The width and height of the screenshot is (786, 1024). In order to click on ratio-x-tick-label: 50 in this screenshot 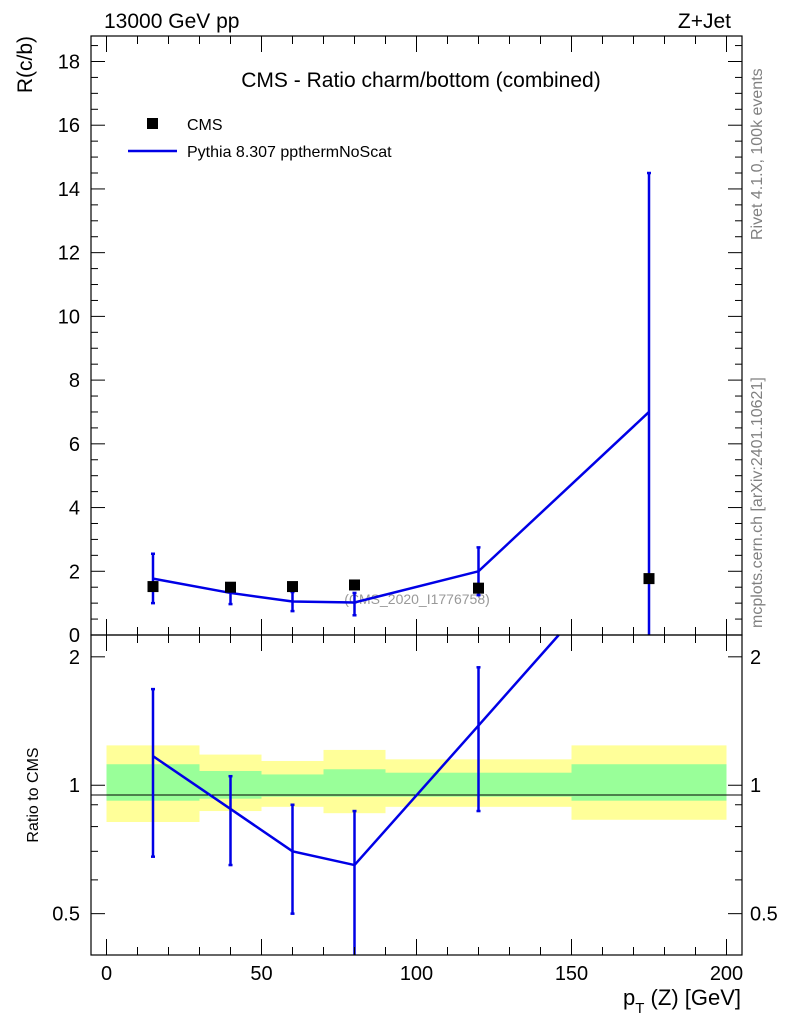, I will do `click(261, 974)`.